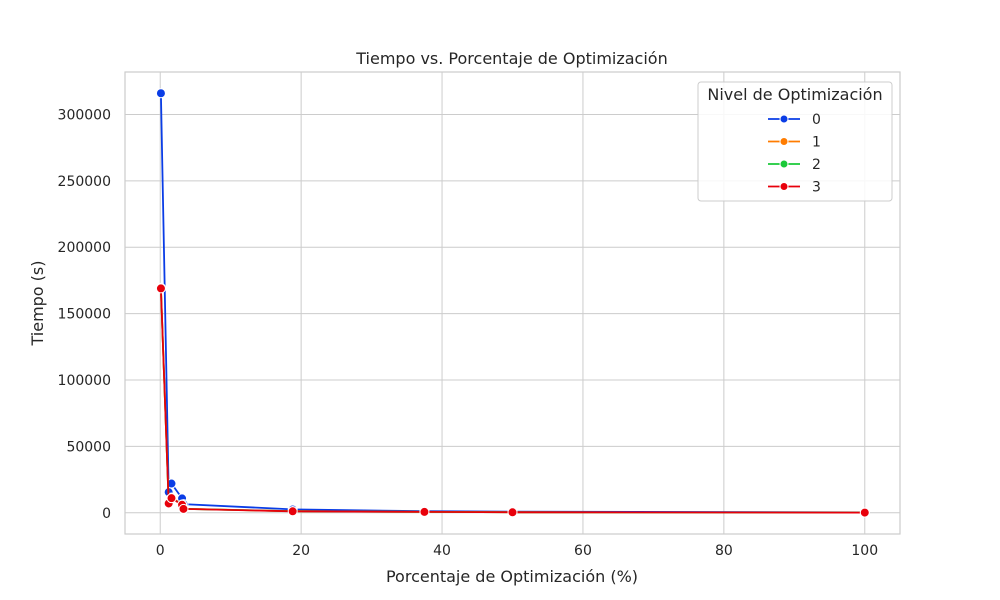 The image size is (1000, 600). Describe the element at coordinates (442, 551) in the screenshot. I see `x-tick-label: 40` at that location.